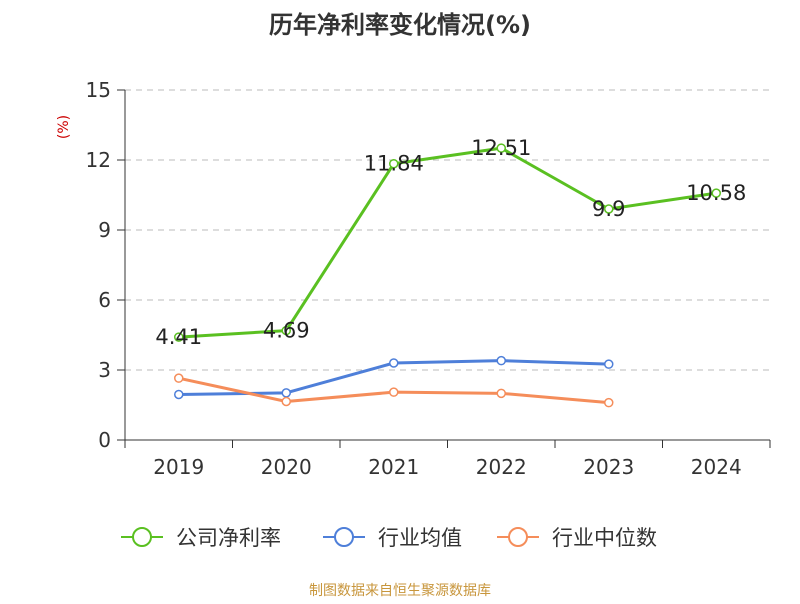 This screenshot has height=604, width=800. Describe the element at coordinates (604, 538) in the screenshot. I see `legend-label: 行业中位数` at that location.